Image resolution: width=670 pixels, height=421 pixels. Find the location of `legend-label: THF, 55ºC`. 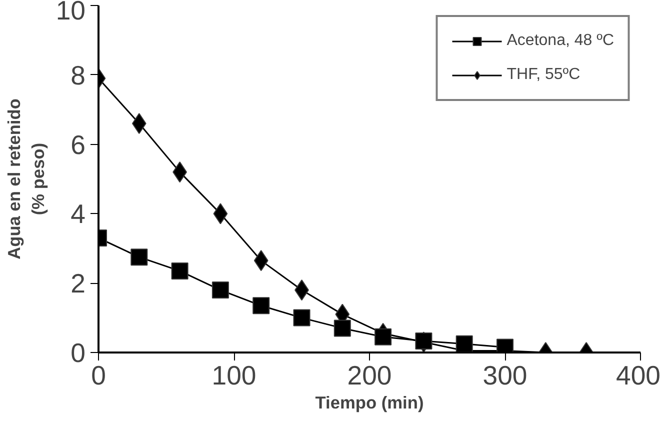

legend-label: THF, 55ºC is located at coordinates (543, 75).